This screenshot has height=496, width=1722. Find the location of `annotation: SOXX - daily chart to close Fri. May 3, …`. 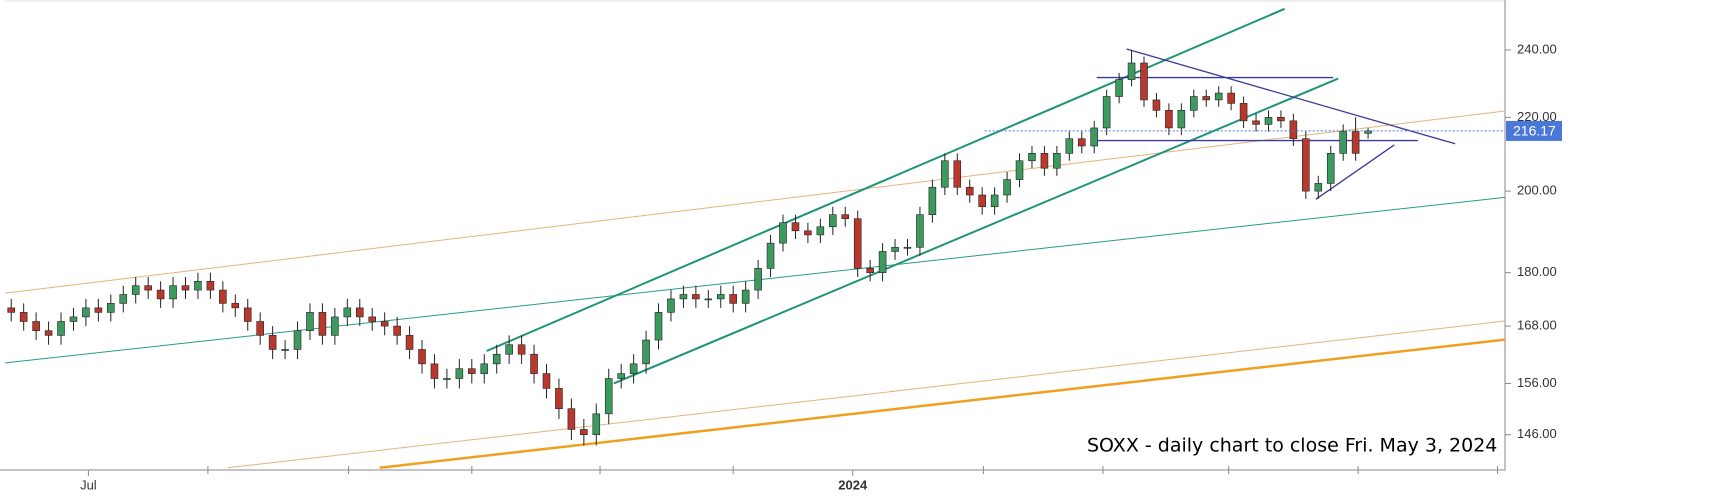

annotation: SOXX - daily chart to close Fri. May 3, … is located at coordinates (1292, 446).